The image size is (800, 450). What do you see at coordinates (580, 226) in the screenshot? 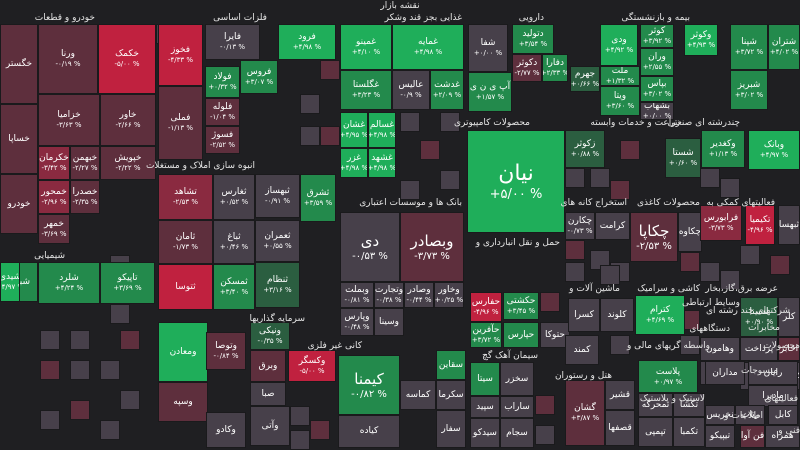
I see `stock-tile: چکارن -۰/۷۳ %` at bounding box center [580, 226].